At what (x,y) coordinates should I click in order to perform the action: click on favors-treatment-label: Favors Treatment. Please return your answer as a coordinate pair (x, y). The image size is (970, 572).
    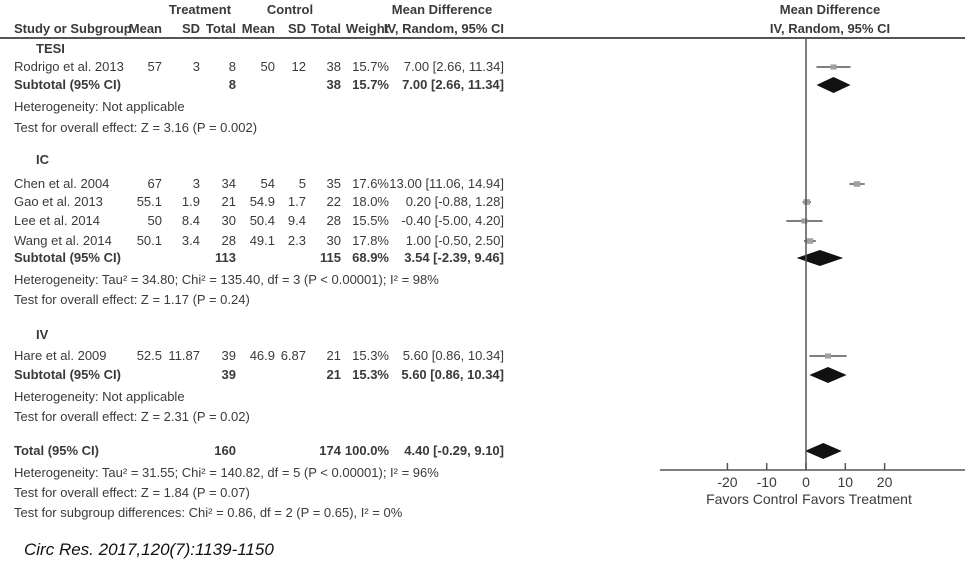
    Looking at the image, I should click on (857, 499).